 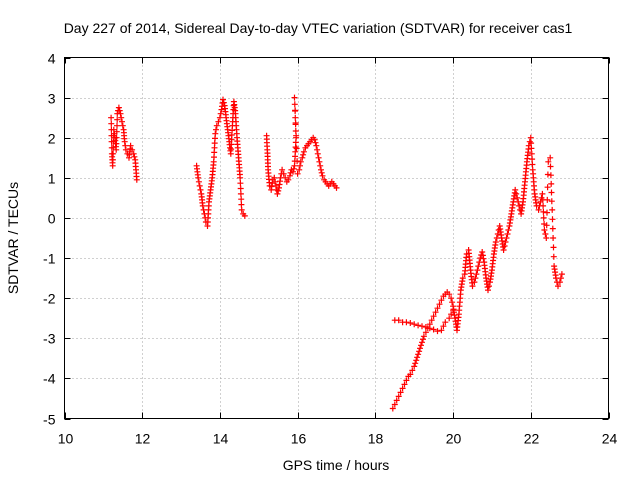 What do you see at coordinates (454, 439) in the screenshot?
I see `x-tick-label: 20` at bounding box center [454, 439].